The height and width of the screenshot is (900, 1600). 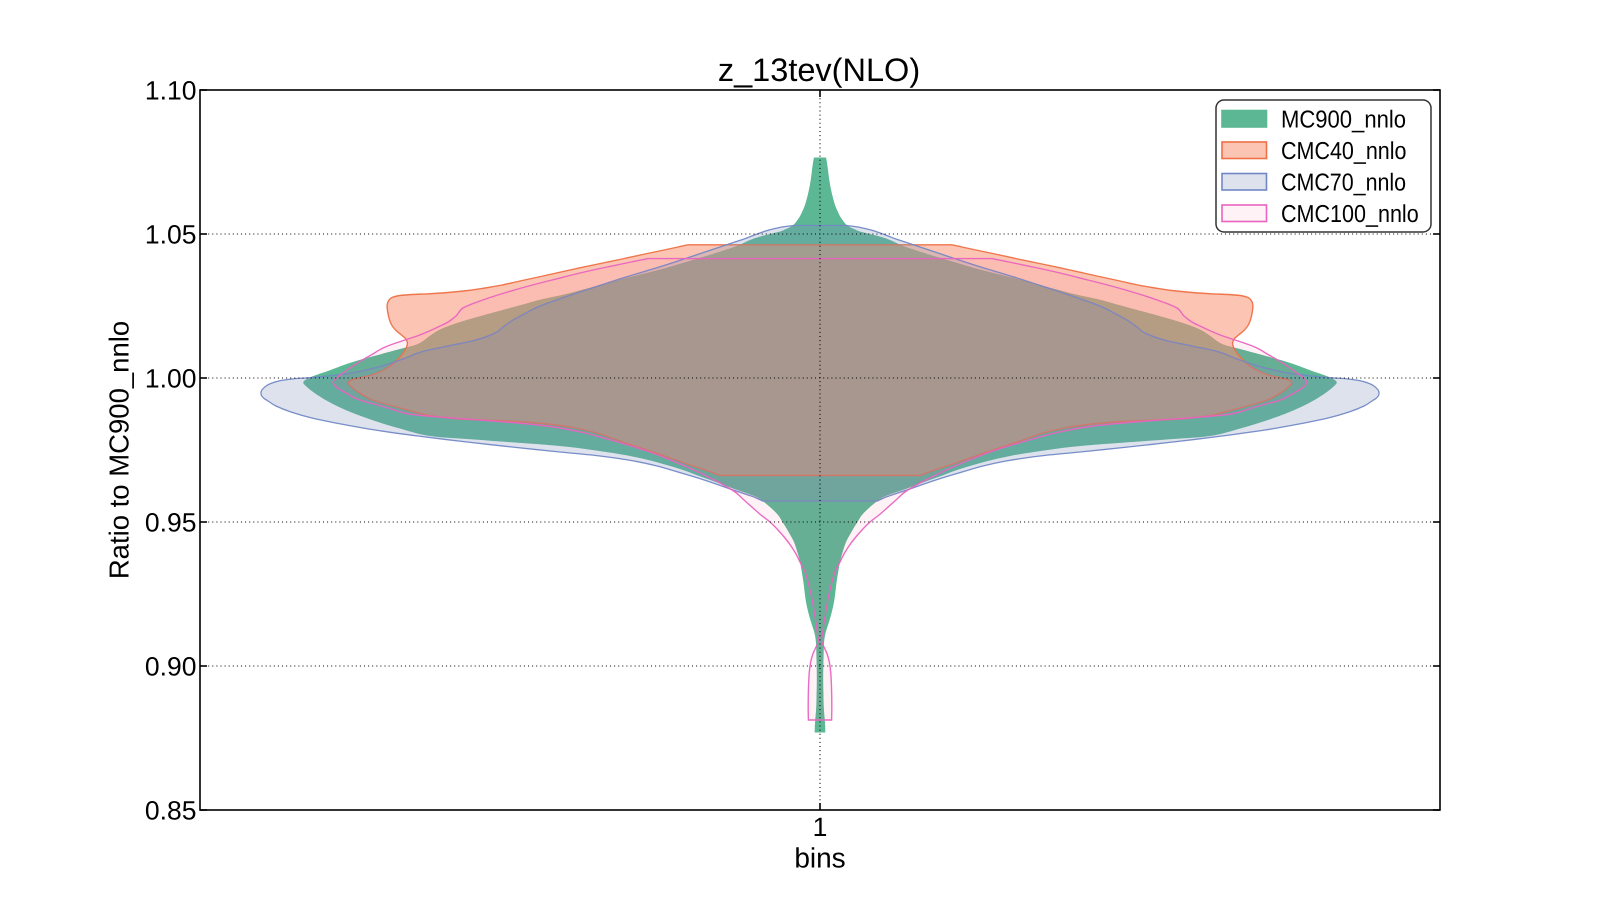 What do you see at coordinates (171, 378) in the screenshot?
I see `svg-text: 1.00` at bounding box center [171, 378].